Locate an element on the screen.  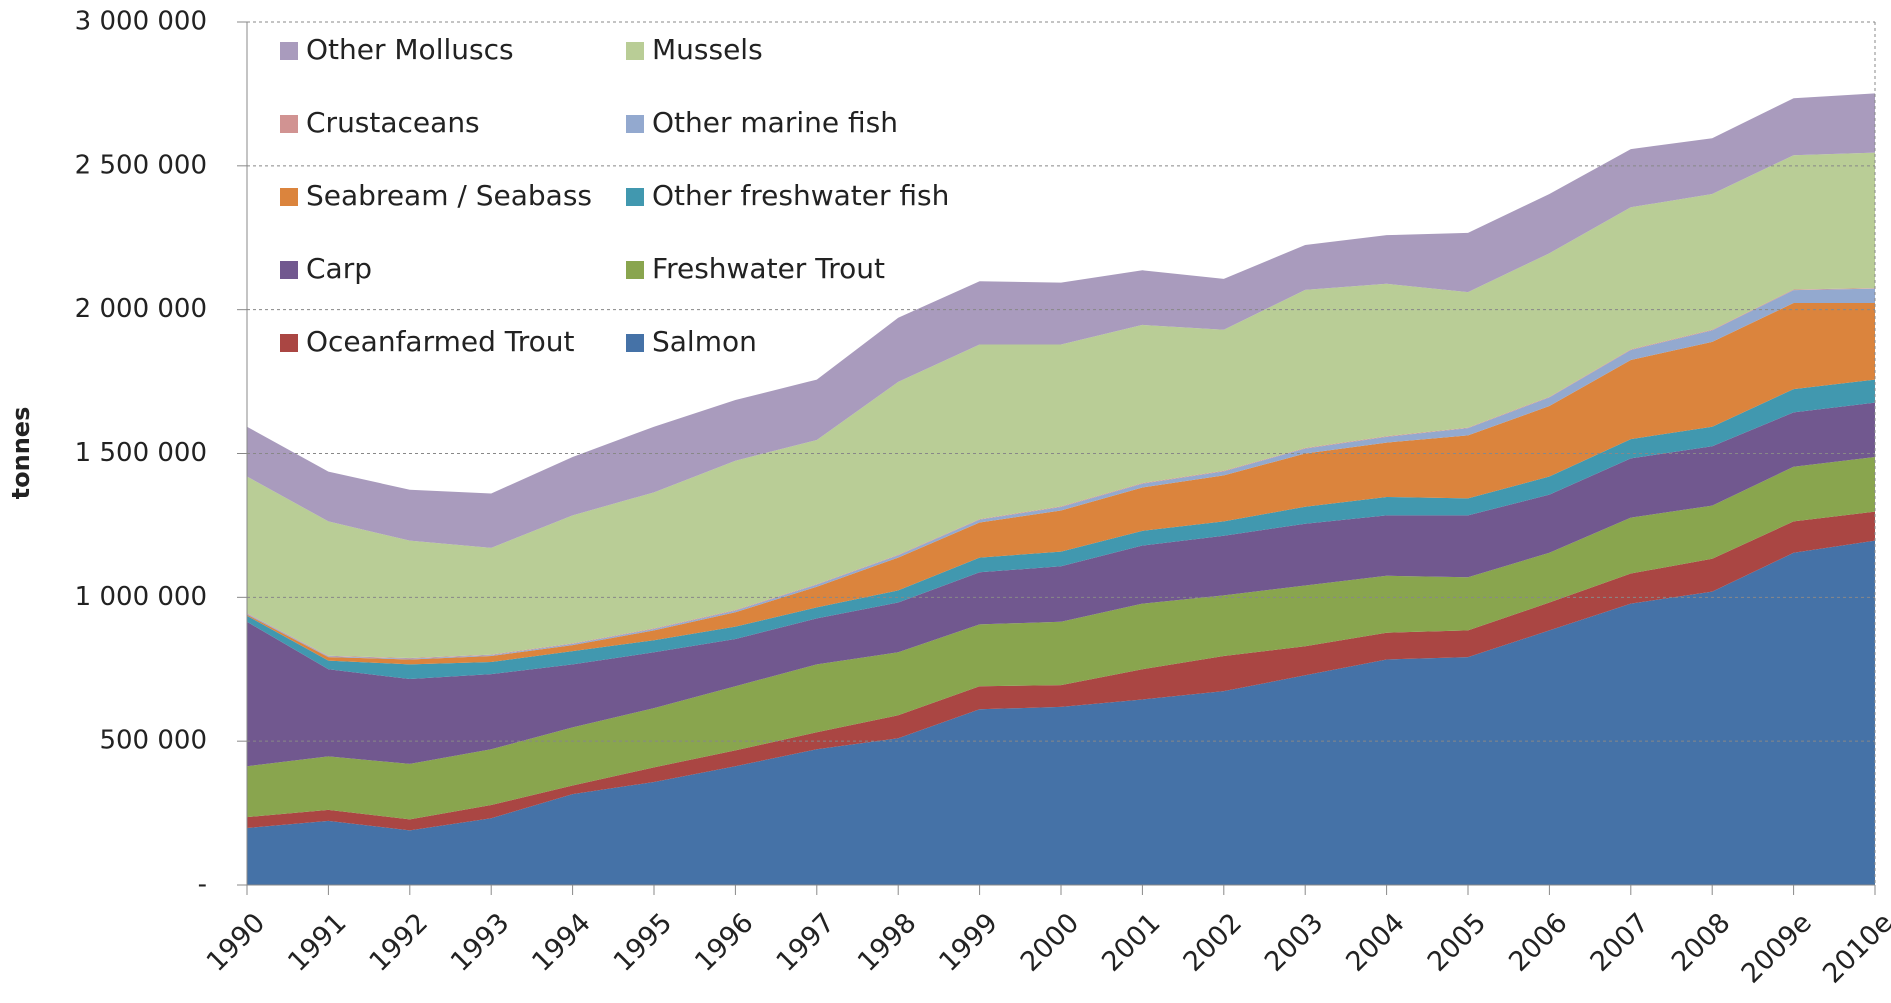
x-tick-label: 1992 is located at coordinates (399, 942).